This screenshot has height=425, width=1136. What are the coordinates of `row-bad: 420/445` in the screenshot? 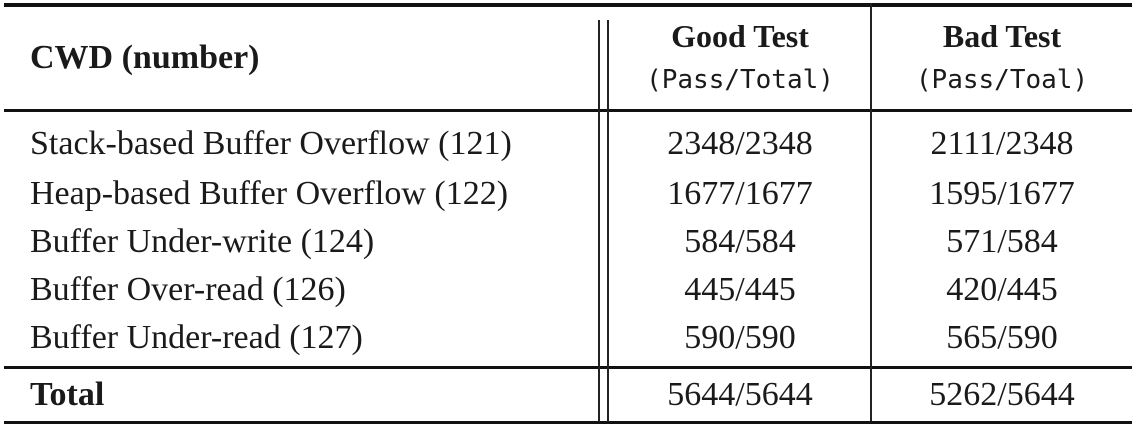 It's located at (1002, 289).